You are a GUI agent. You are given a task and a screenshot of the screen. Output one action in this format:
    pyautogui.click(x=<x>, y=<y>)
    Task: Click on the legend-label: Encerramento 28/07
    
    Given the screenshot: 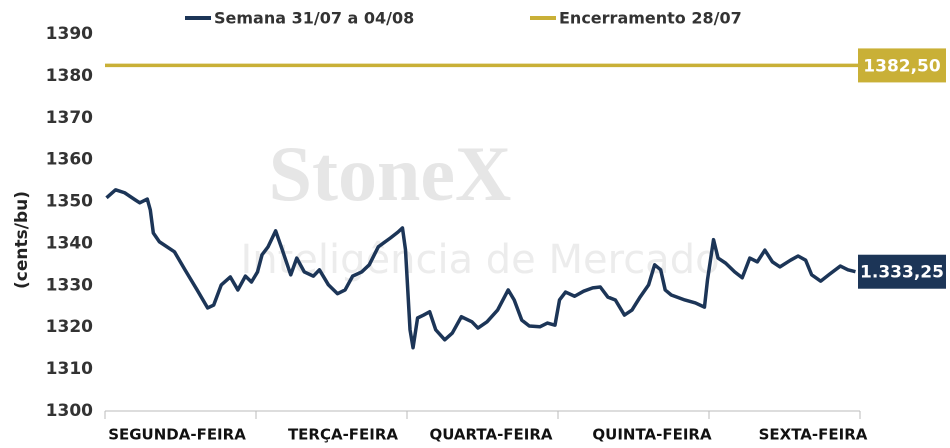 What is the action you would take?
    pyautogui.click(x=650, y=18)
    